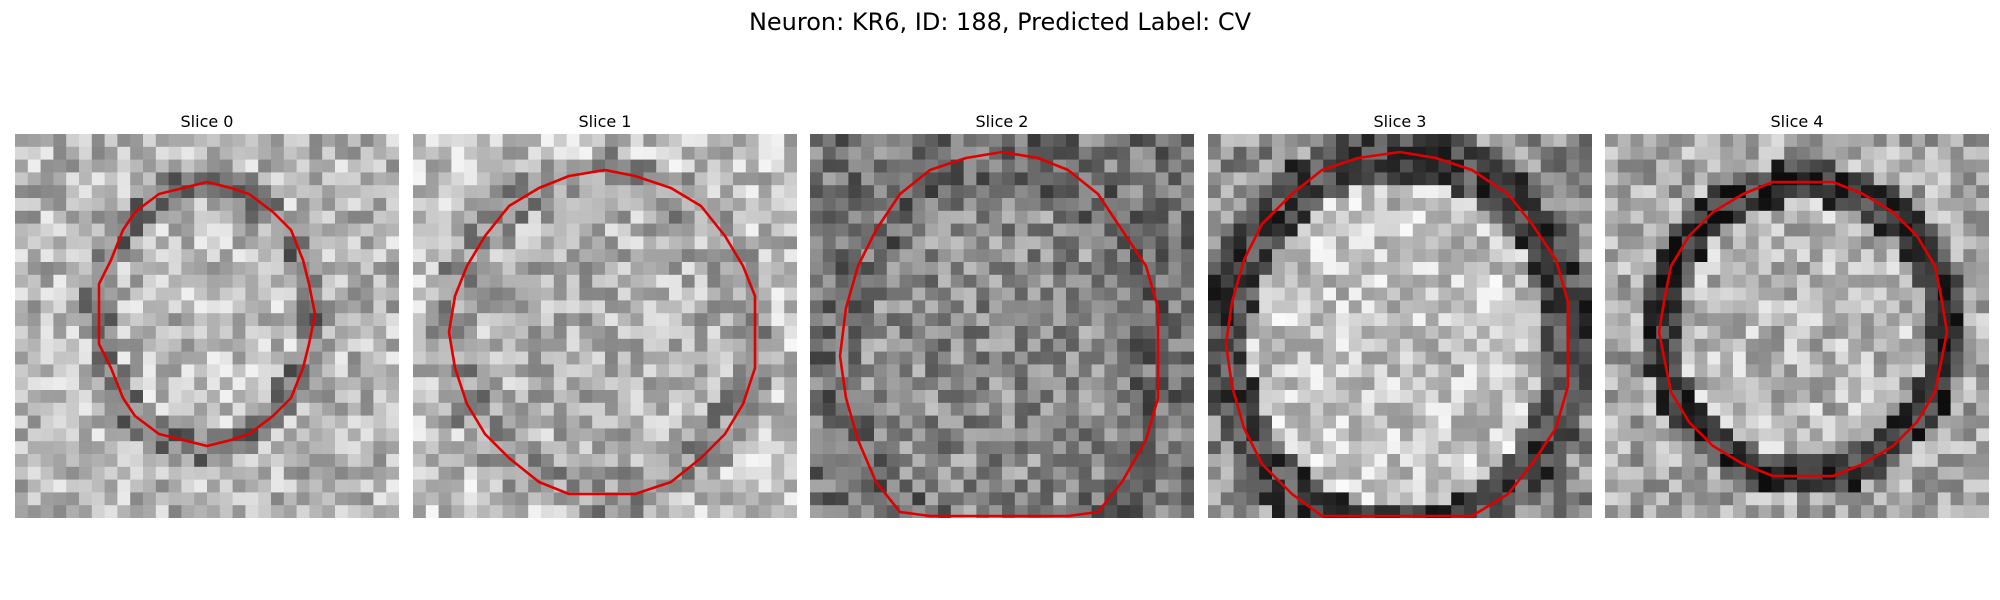 The image size is (2000, 600). I want to click on slice-panel: Slice 3, so click(1400, 314).